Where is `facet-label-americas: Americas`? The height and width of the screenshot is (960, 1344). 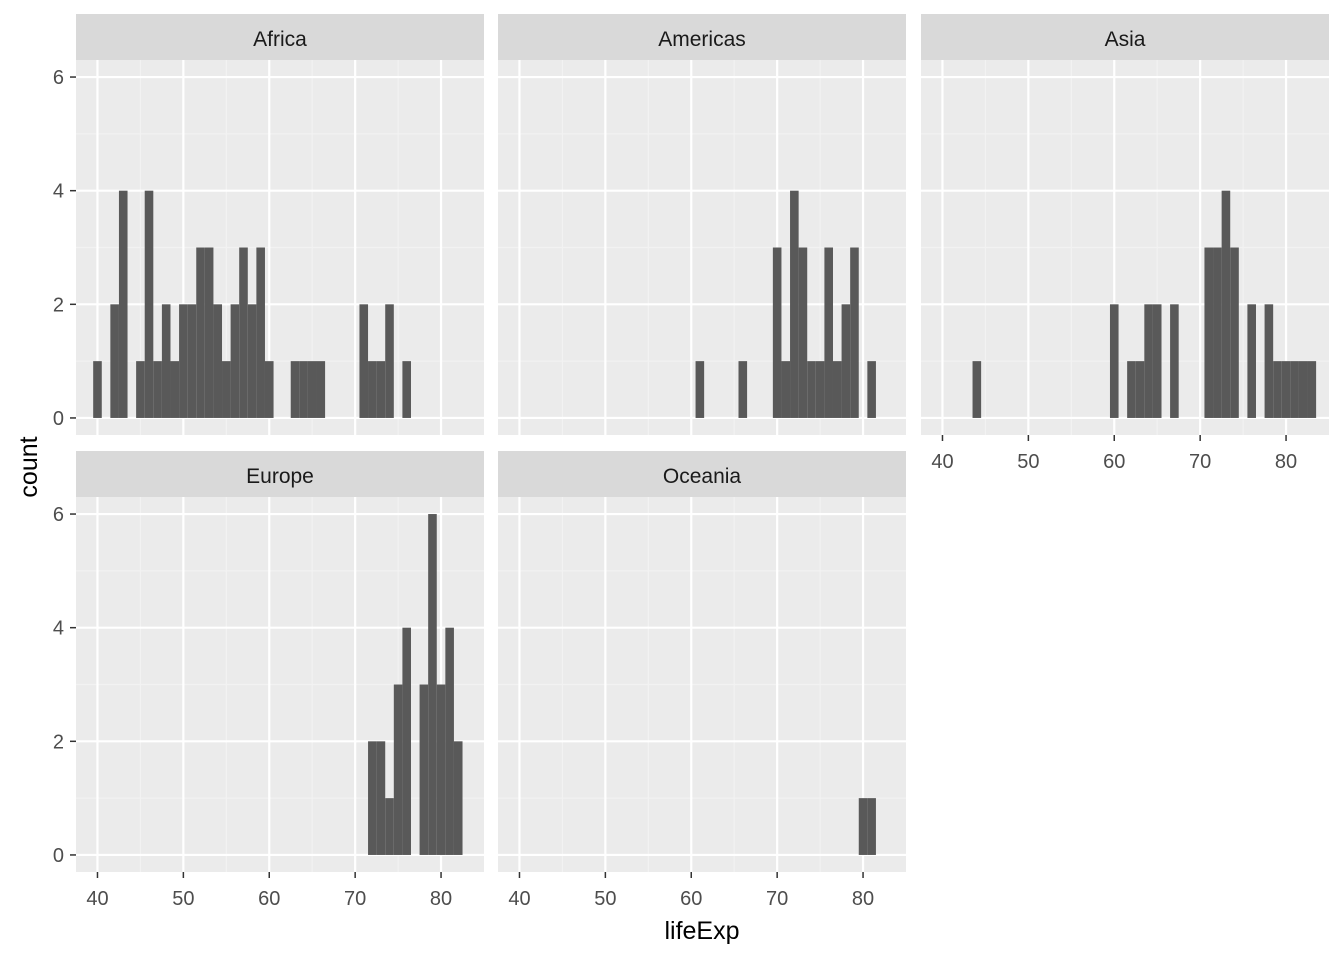 facet-label-americas: Americas is located at coordinates (702, 39).